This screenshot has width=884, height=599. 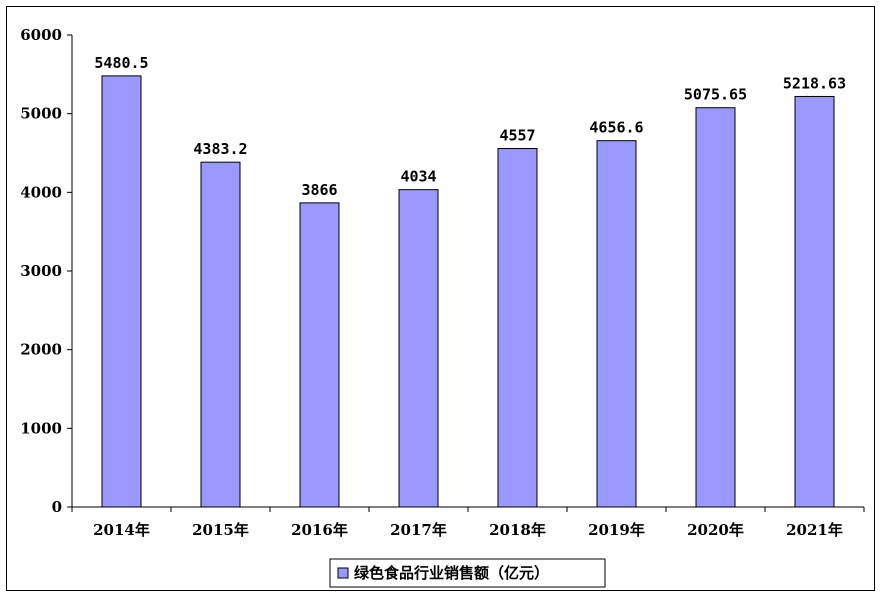 I want to click on y-tick-label: 0, so click(x=57, y=507).